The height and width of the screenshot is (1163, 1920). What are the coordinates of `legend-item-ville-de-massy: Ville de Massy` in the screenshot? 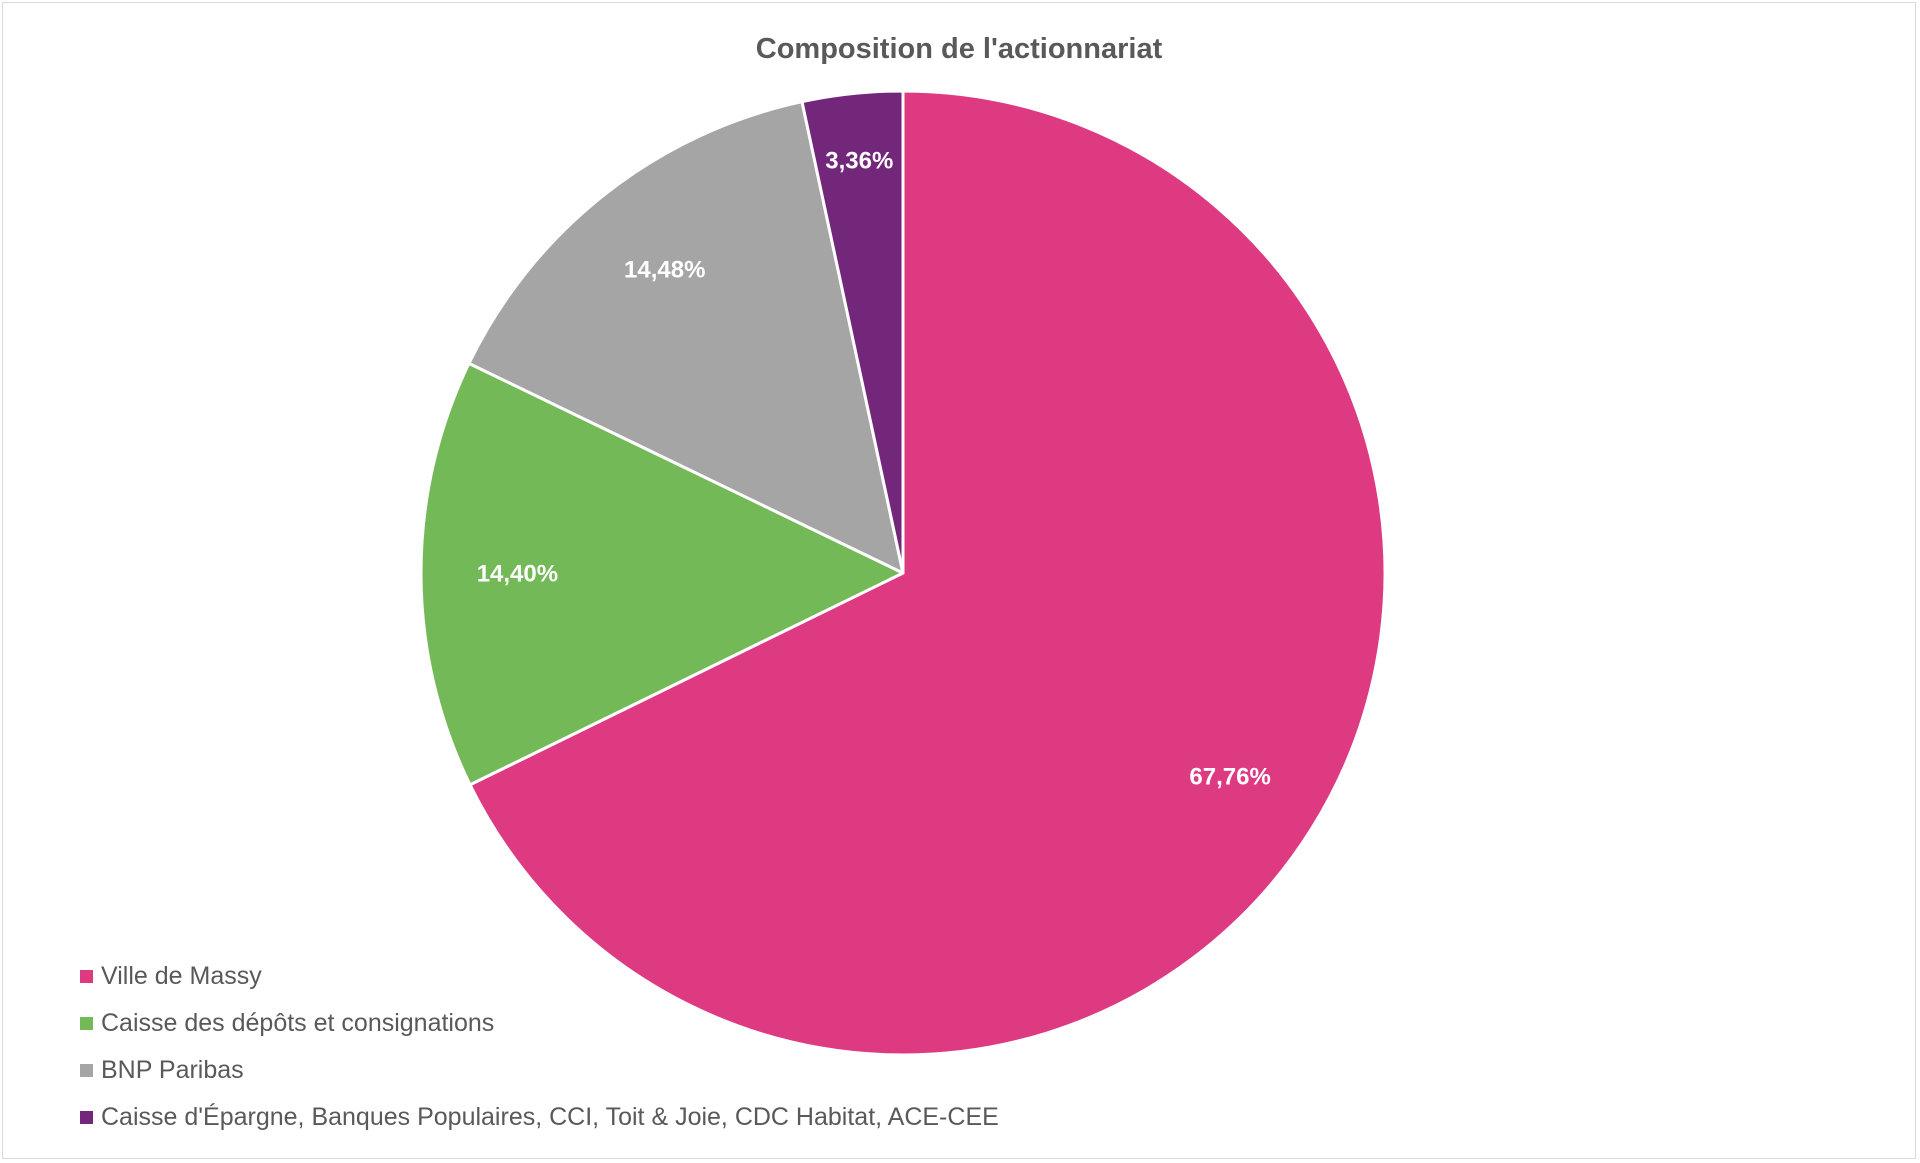 It's located at (539, 976).